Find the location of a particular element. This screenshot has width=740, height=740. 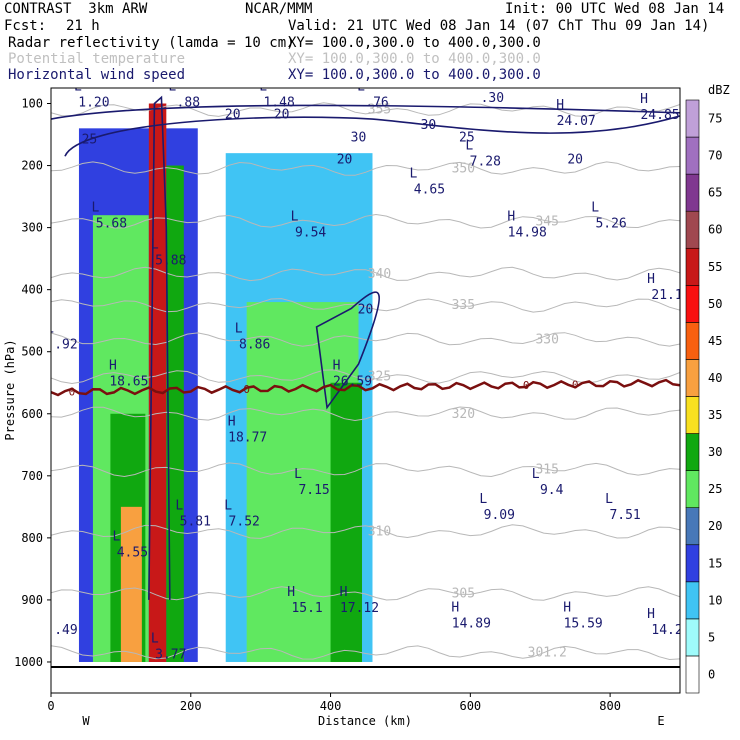

zero-line-label-2: 0 is located at coordinates (526, 385).